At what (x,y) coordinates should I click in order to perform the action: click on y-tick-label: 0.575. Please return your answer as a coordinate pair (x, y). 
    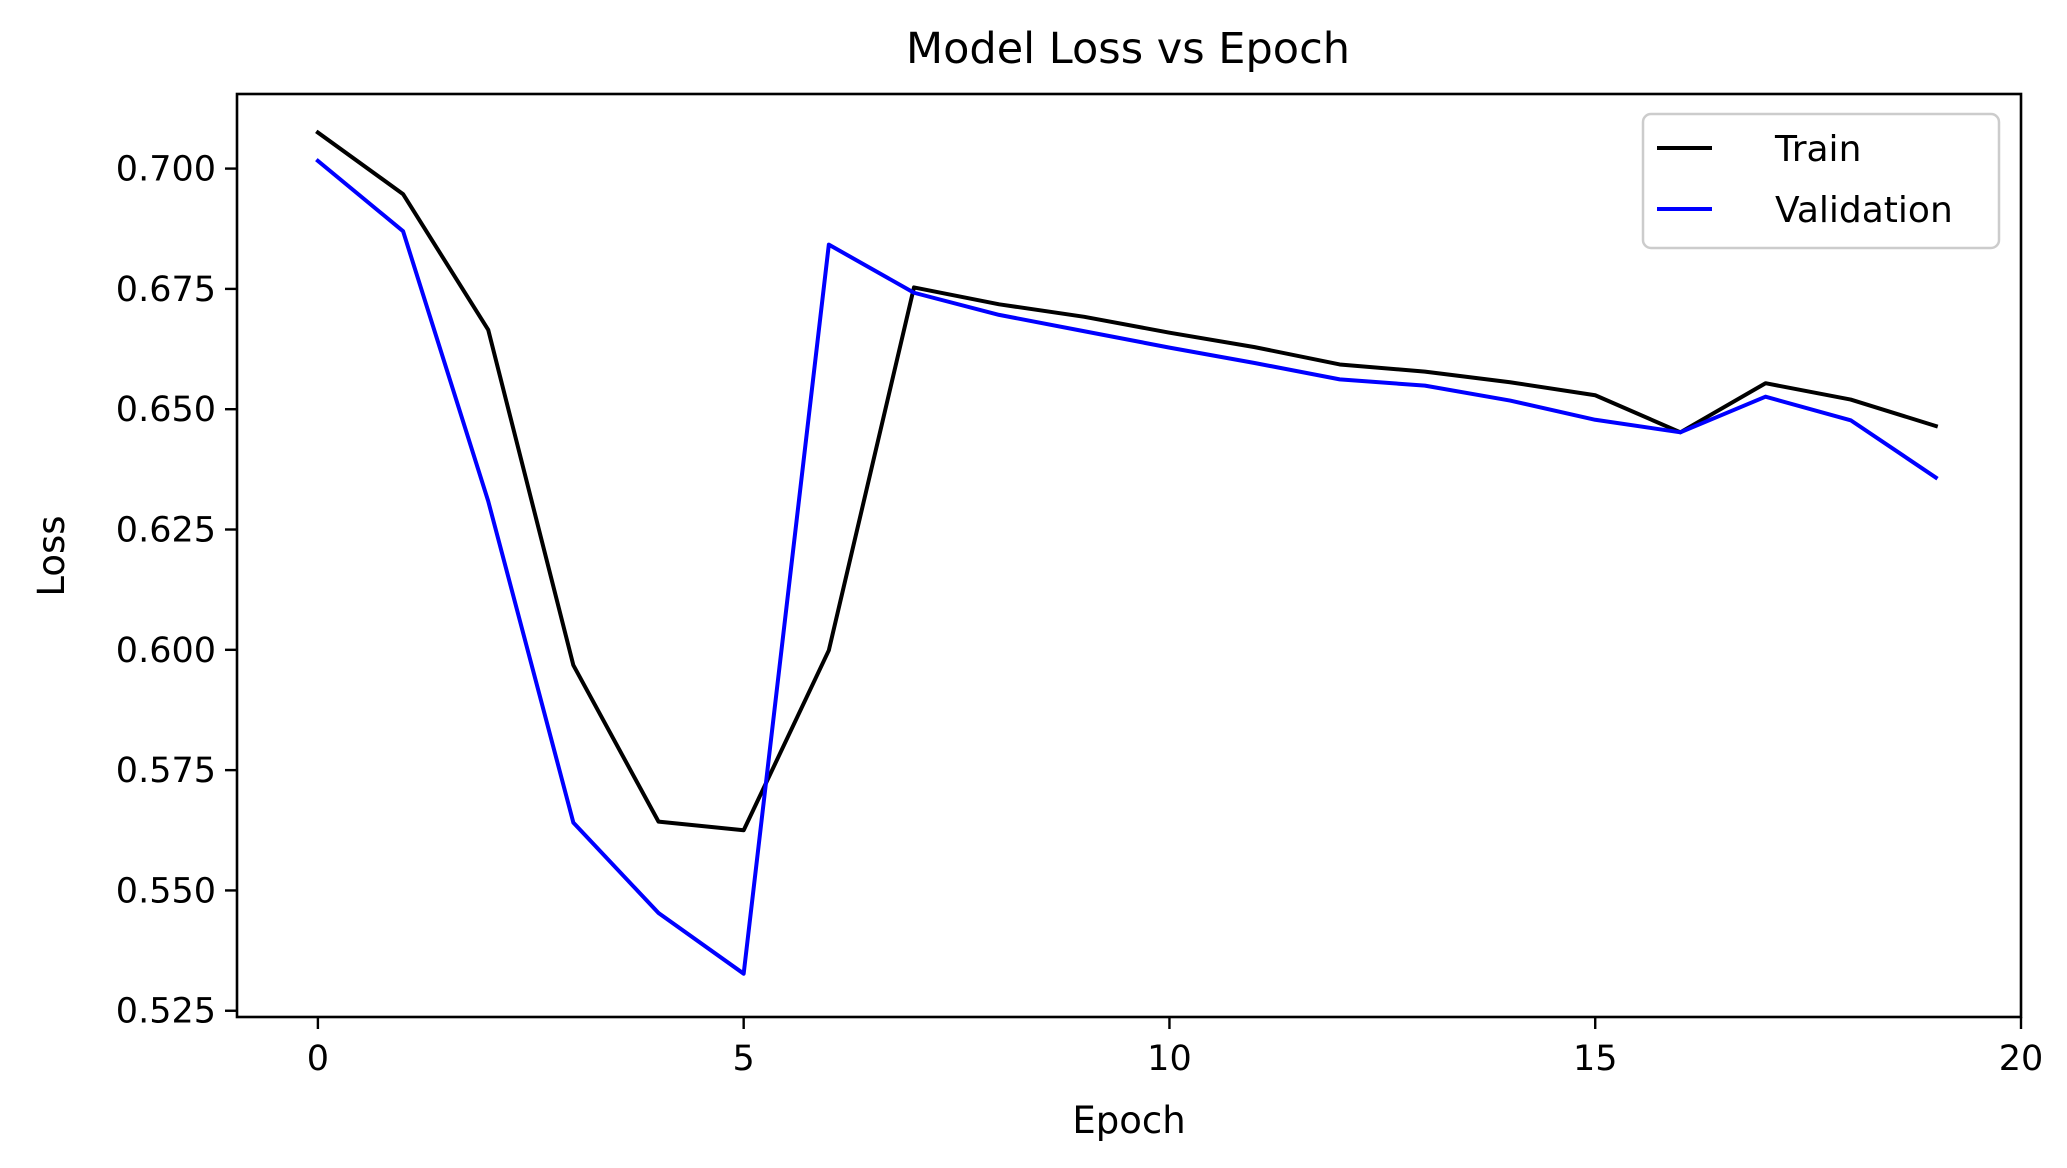
    Looking at the image, I should click on (166, 771).